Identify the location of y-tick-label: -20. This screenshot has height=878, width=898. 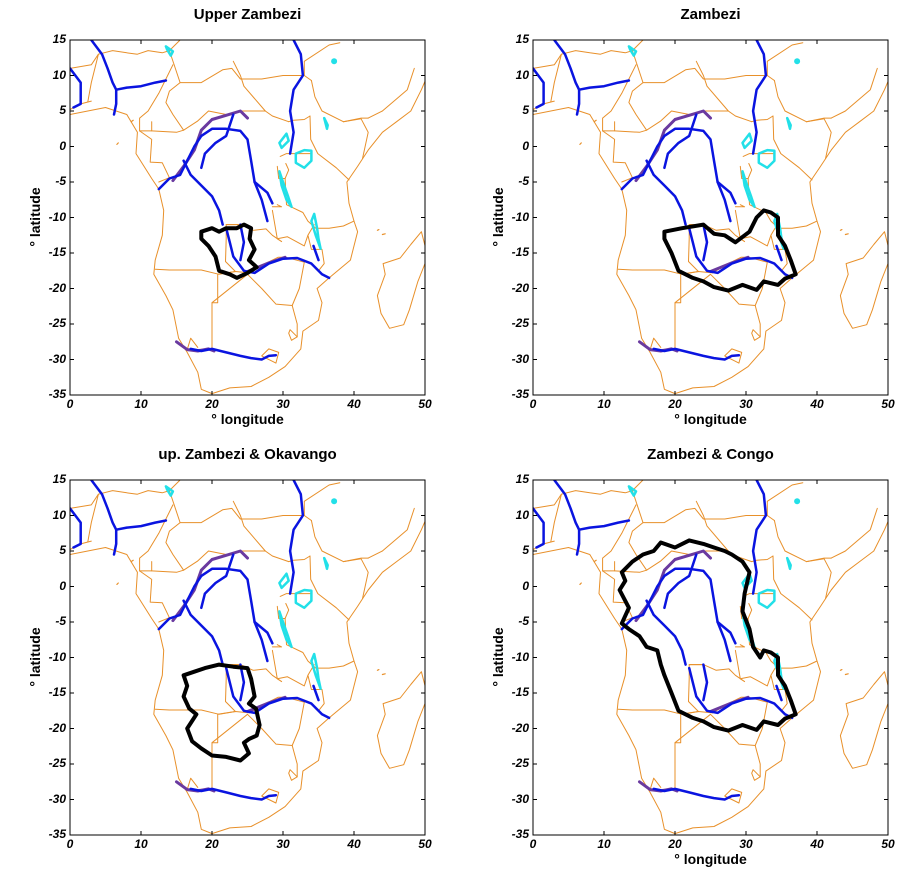
(520, 727).